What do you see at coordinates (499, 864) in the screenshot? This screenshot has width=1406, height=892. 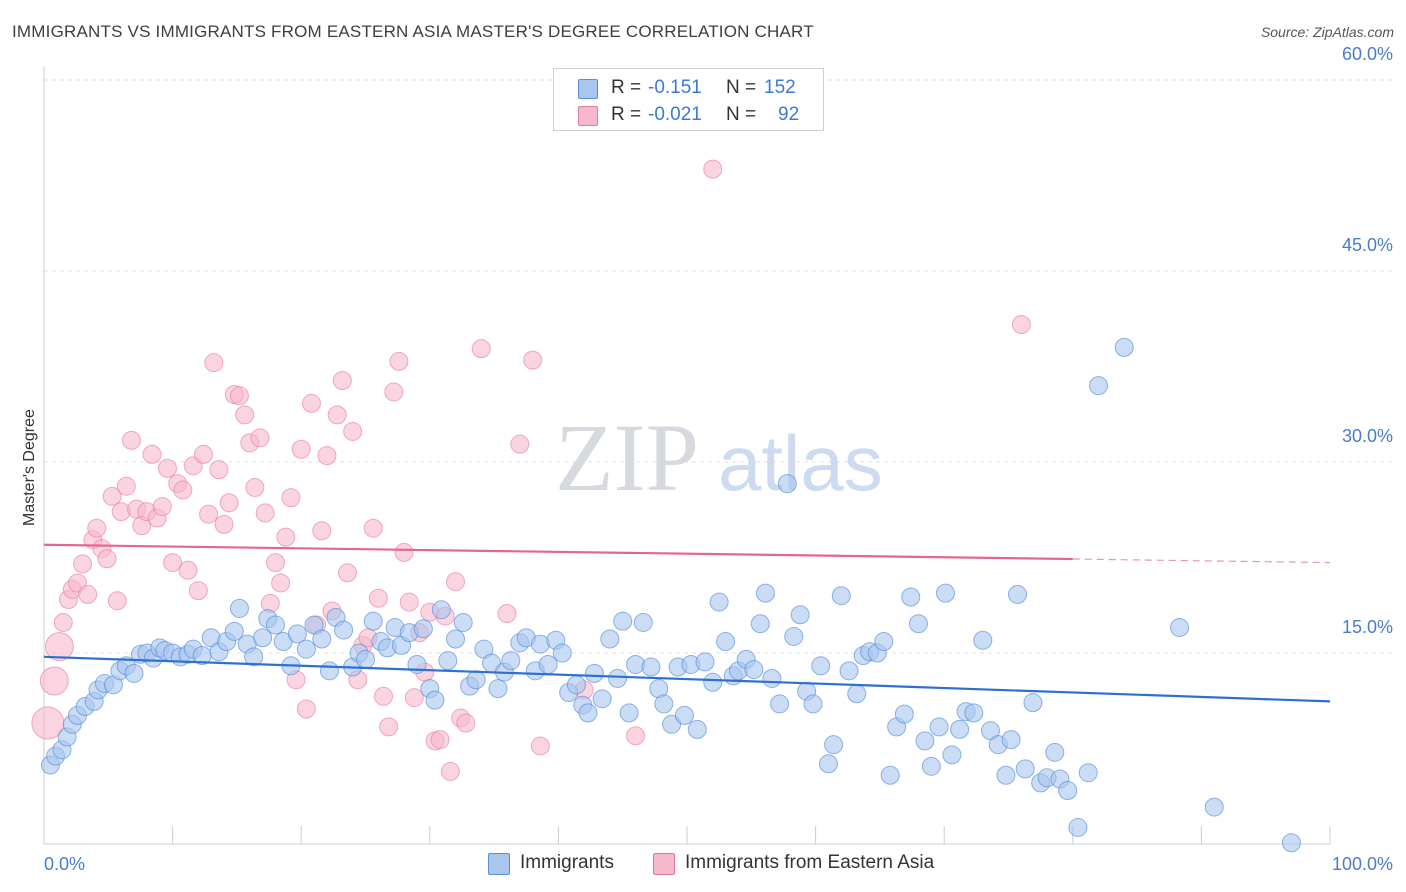 I see `legend-swatch-immigrants` at bounding box center [499, 864].